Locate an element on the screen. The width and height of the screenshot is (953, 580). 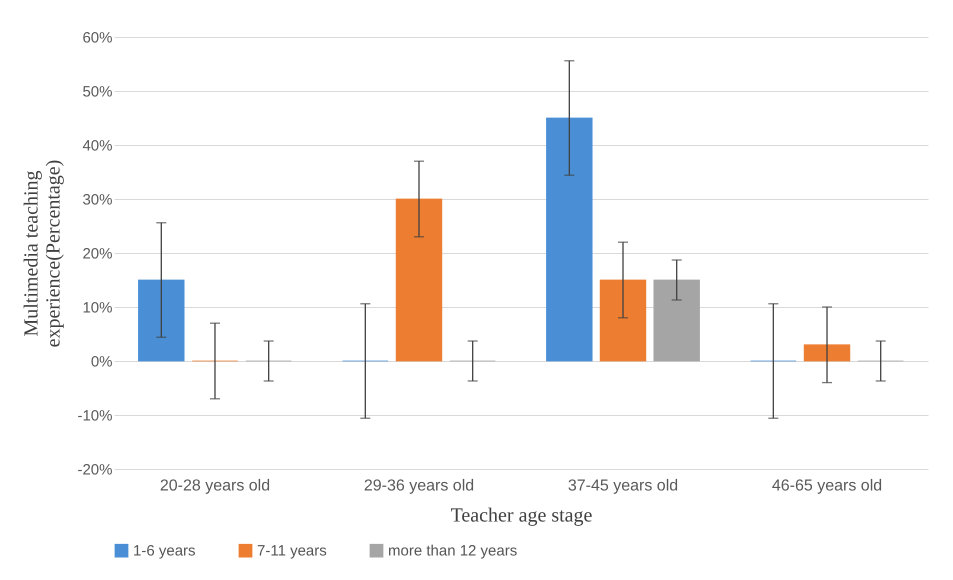
x-tick-label: 29-36 years old is located at coordinates (419, 486).